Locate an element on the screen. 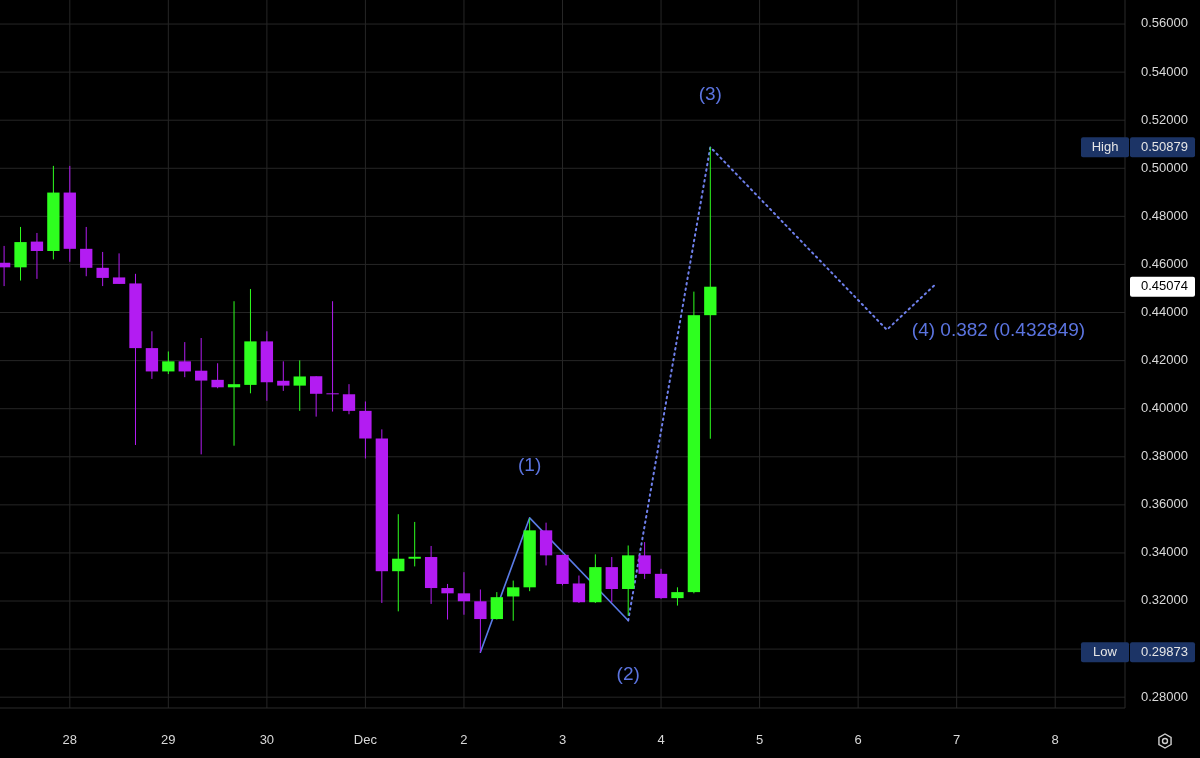 The width and height of the screenshot is (1200, 758). y-tick-label: 0.54000 is located at coordinates (1164, 71).